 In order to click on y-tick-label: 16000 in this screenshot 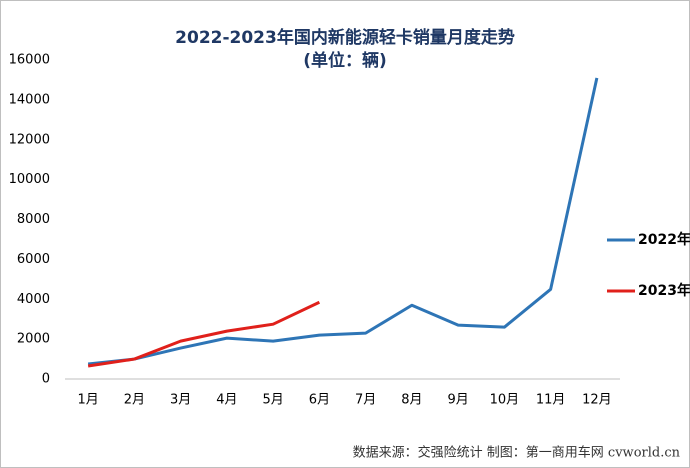, I will do `click(29, 60)`.